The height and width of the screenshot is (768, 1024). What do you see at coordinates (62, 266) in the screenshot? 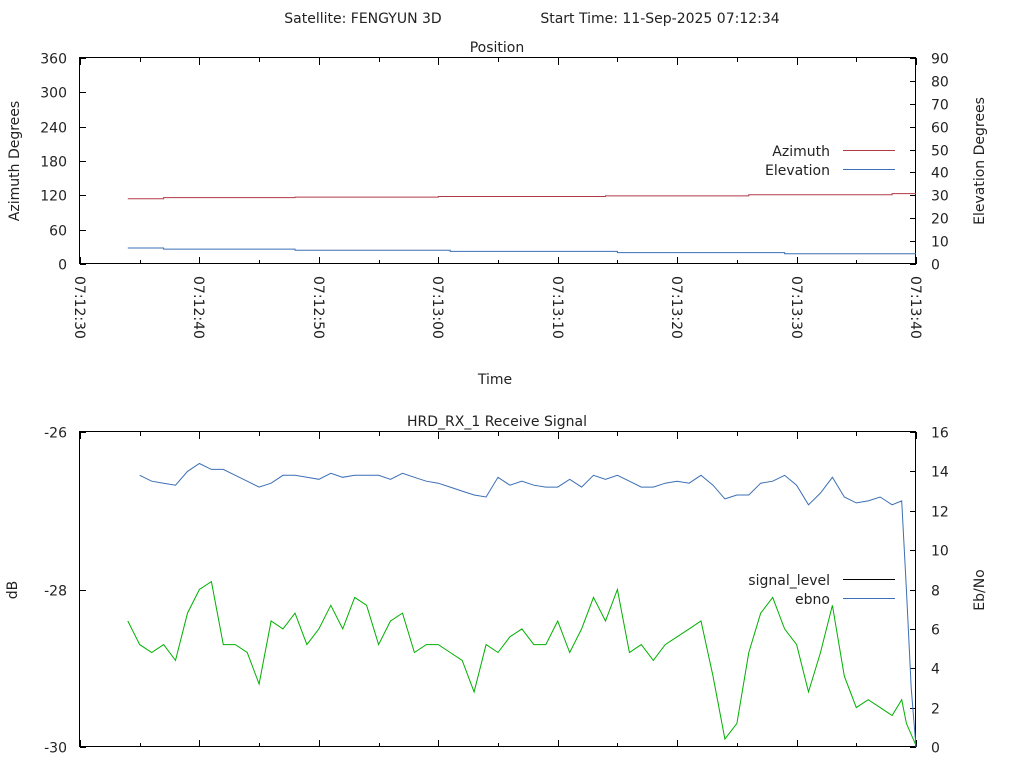
I see `position-left-tick-label: 0` at bounding box center [62, 266].